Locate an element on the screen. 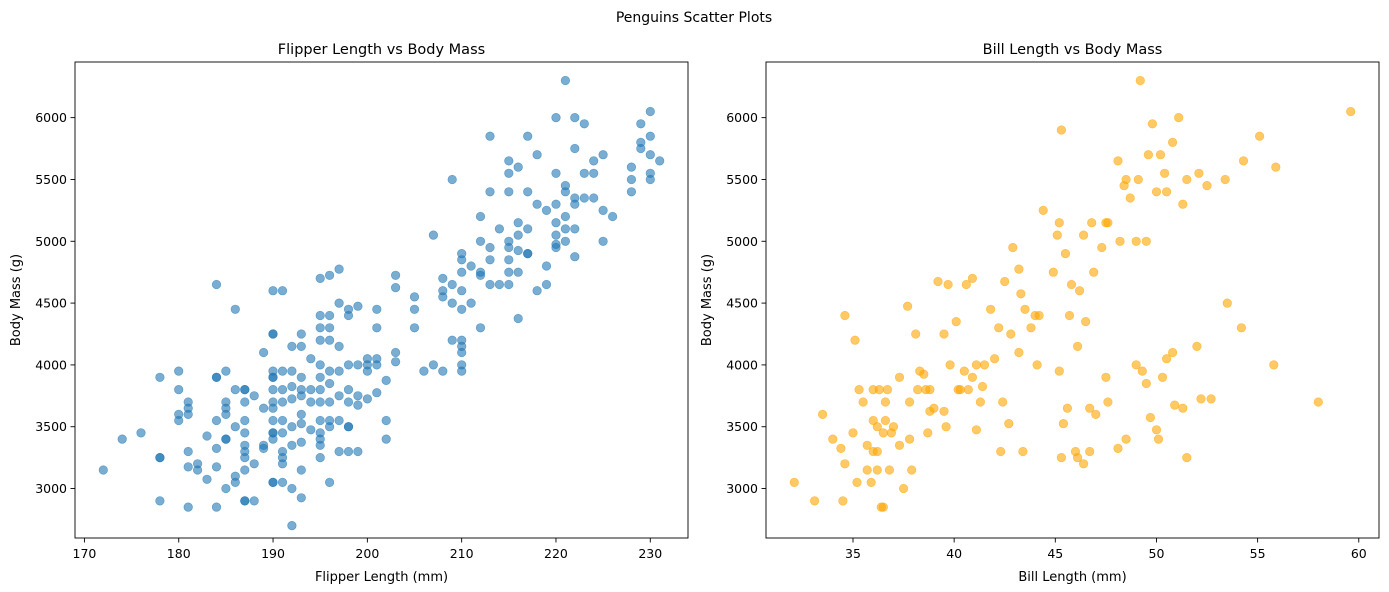 The image size is (1389, 592). chart-title: Bill Length vs Body Mass is located at coordinates (1073, 50).